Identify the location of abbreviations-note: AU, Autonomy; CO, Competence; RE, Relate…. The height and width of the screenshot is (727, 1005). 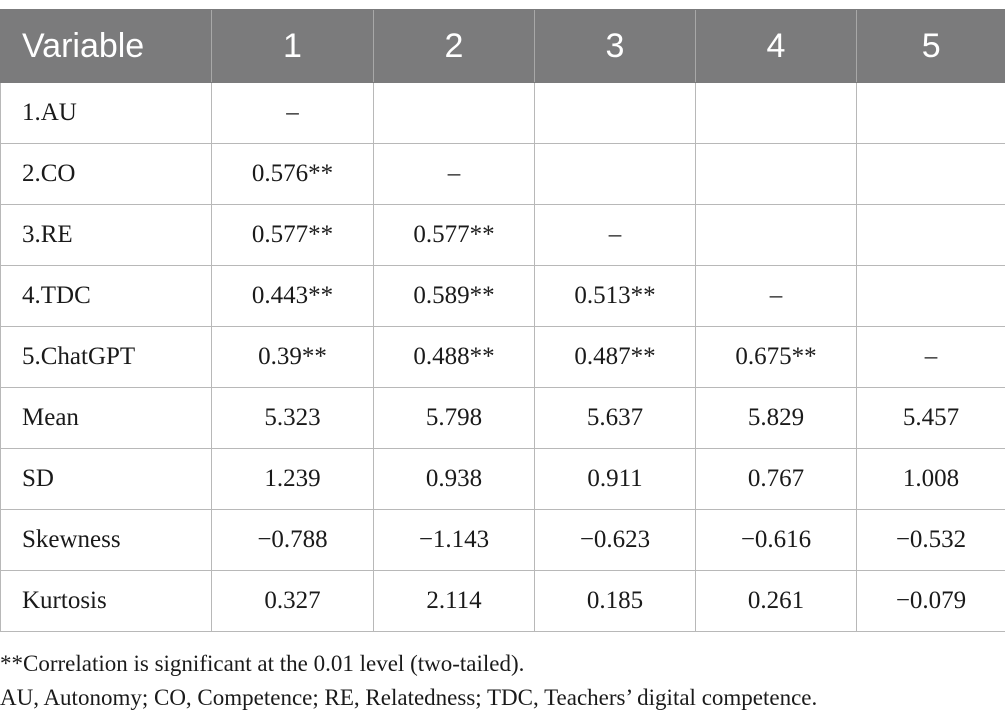
(409, 697).